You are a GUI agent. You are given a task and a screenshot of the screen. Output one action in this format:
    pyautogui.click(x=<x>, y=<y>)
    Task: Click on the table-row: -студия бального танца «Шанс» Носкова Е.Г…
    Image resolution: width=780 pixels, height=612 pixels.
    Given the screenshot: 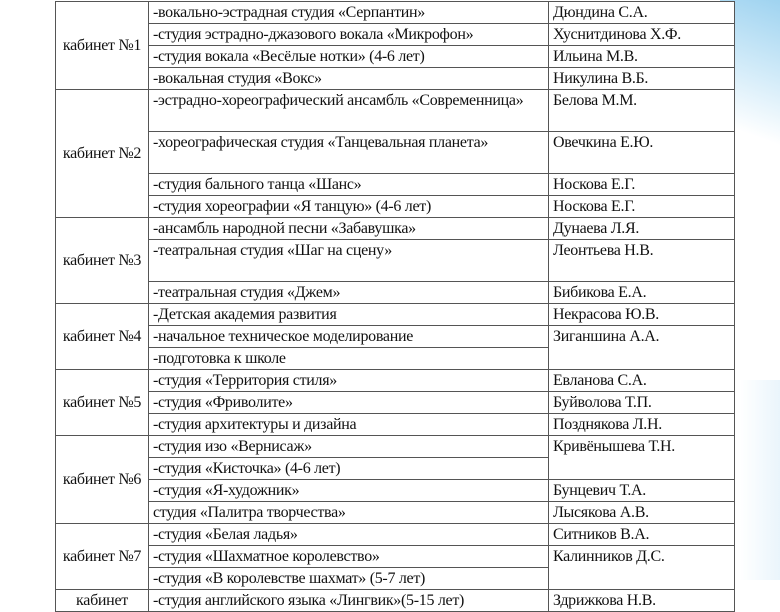 What is the action you would take?
    pyautogui.click(x=395, y=184)
    